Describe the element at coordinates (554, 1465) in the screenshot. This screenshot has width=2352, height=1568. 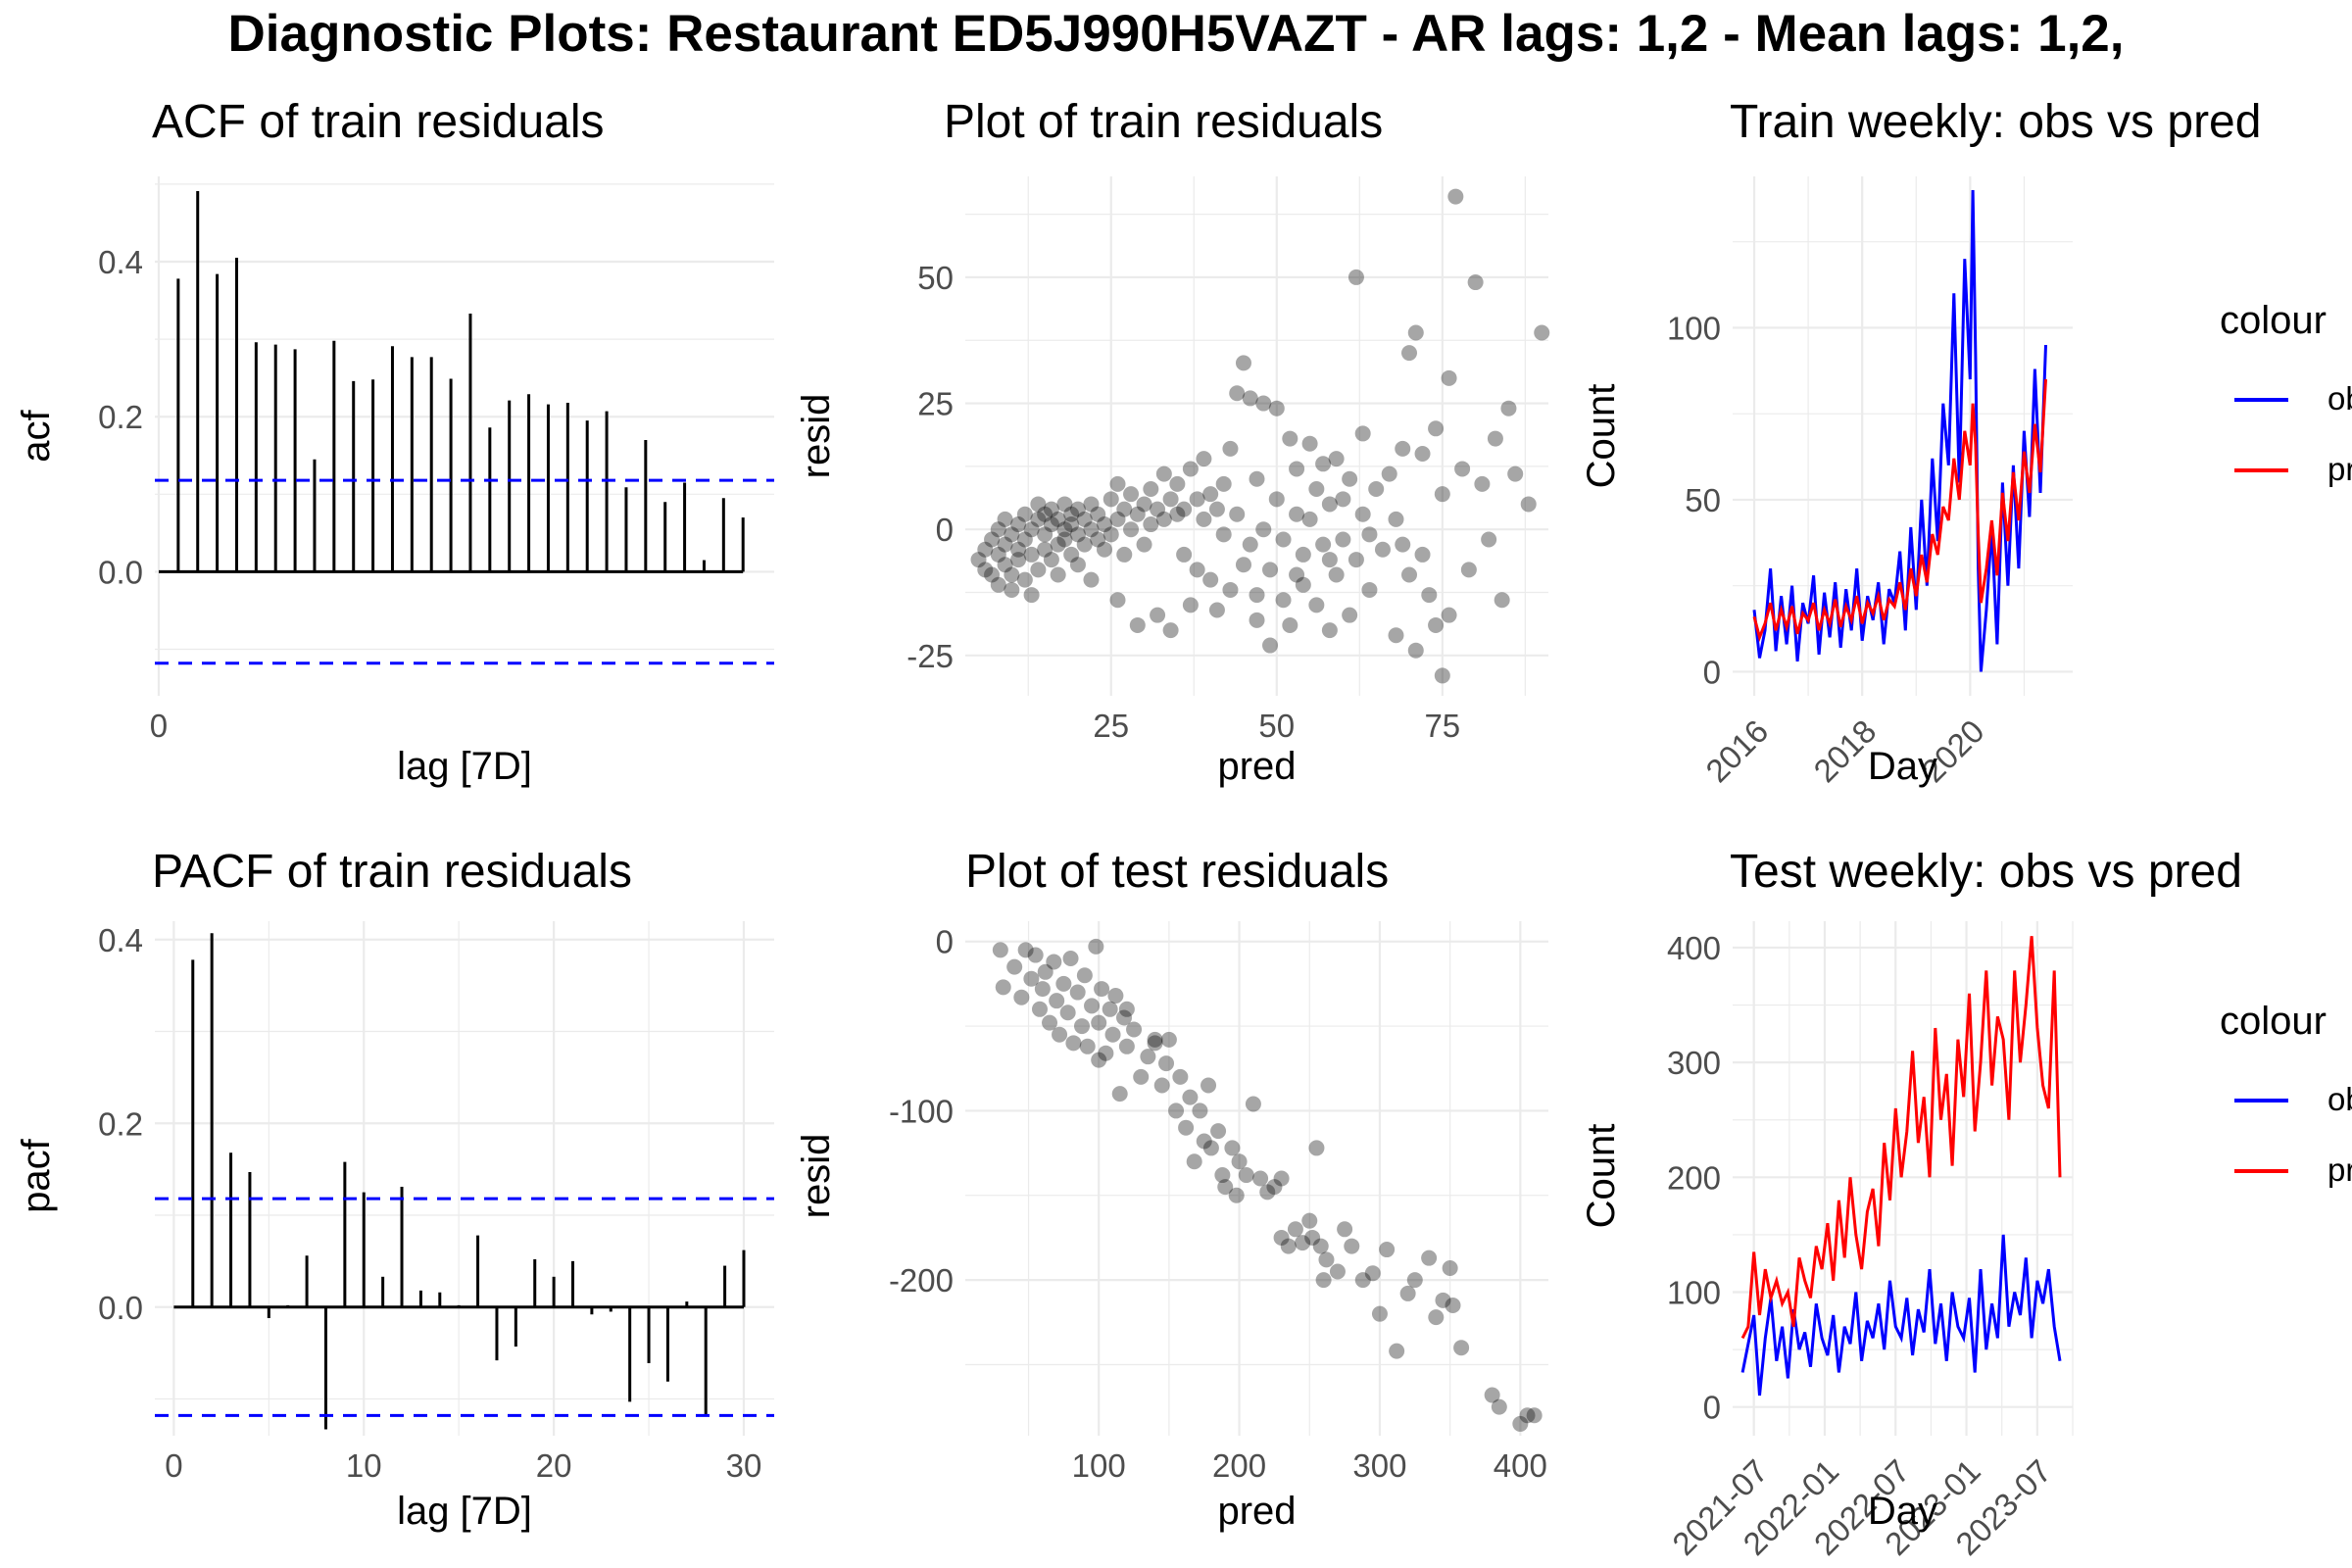
I see `x-tick-label: 20` at that location.